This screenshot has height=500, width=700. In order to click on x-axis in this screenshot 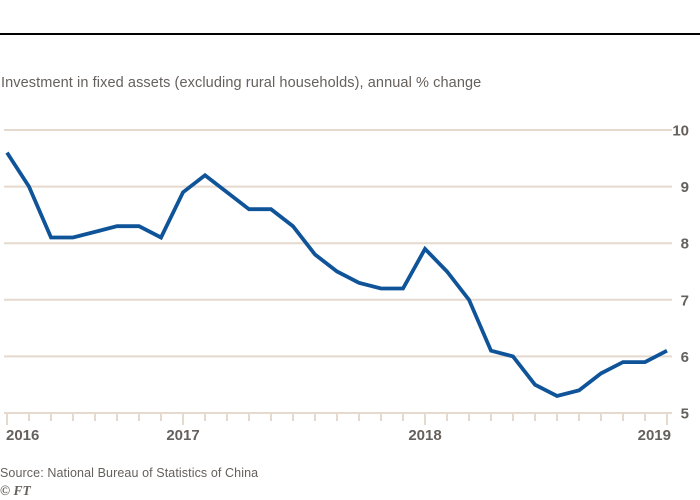, I will do `click(337, 419)`.